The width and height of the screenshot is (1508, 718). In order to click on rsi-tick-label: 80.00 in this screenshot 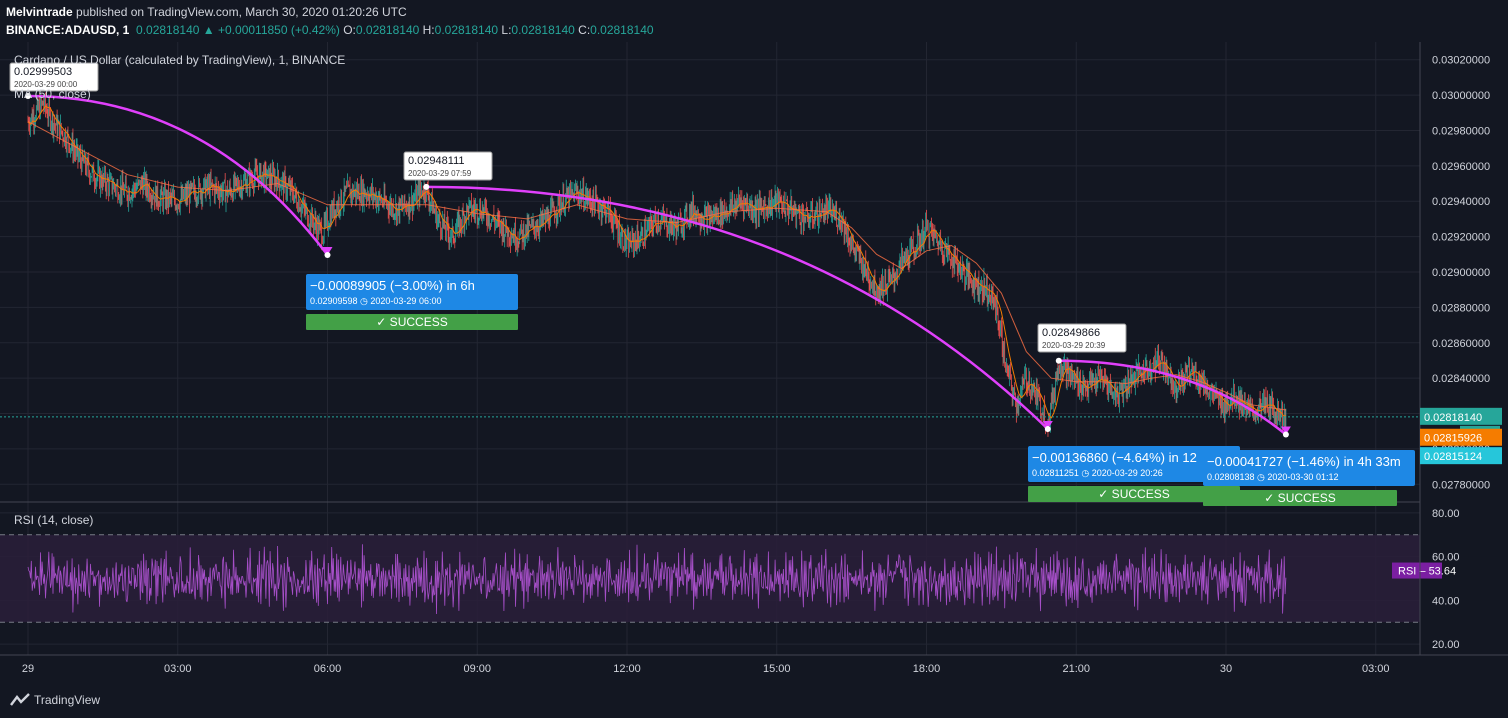, I will do `click(1446, 514)`.